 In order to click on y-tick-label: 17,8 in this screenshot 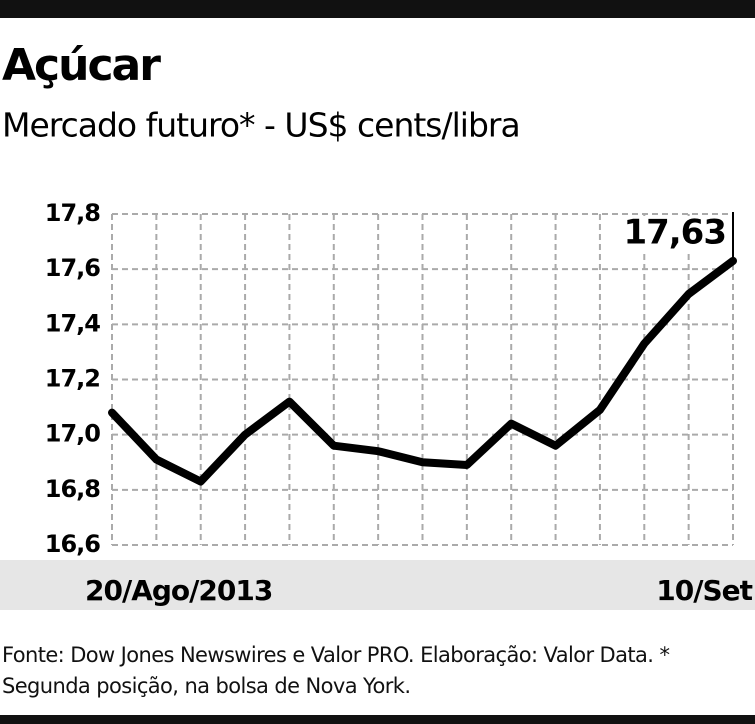, I will do `click(73, 213)`.